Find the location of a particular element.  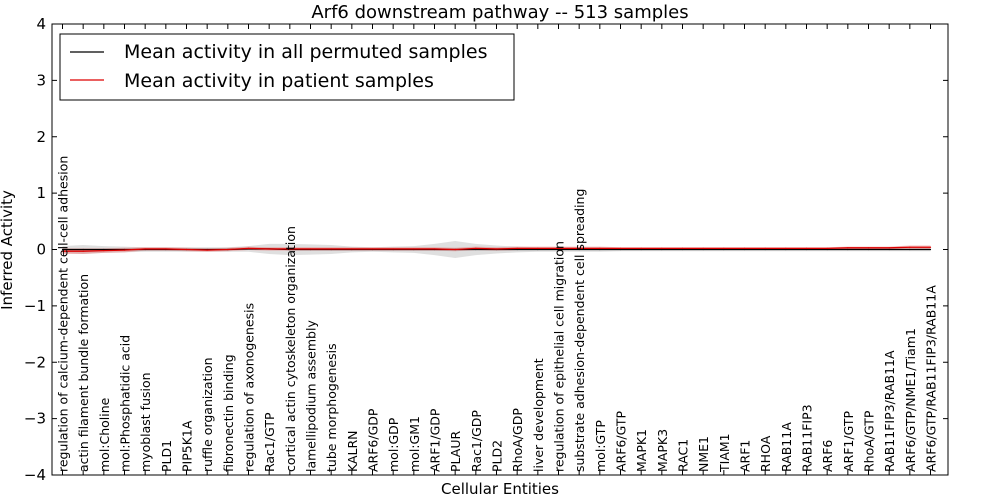

entity-label: ARF1/GTP is located at coordinates (848, 441).